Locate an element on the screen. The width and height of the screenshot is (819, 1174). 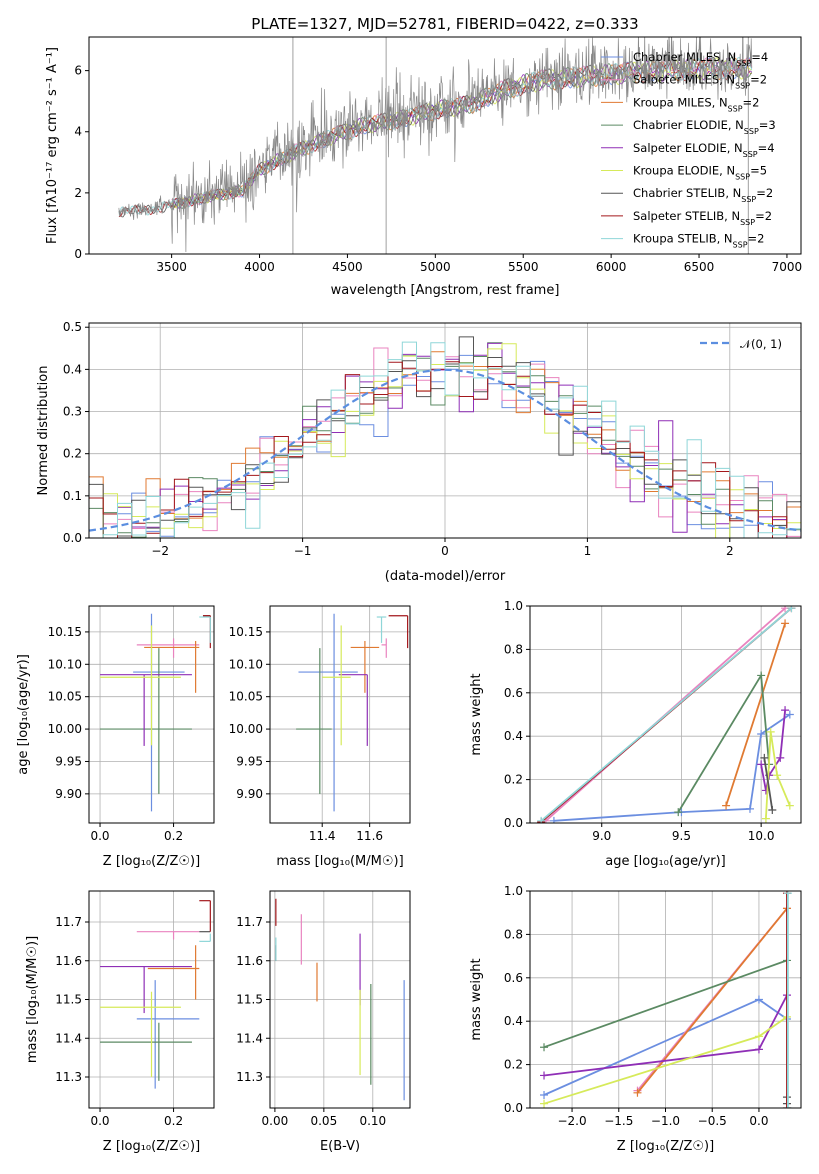
legend-entry: Chabrier STELIB, NSSP=2 is located at coordinates (703, 195).